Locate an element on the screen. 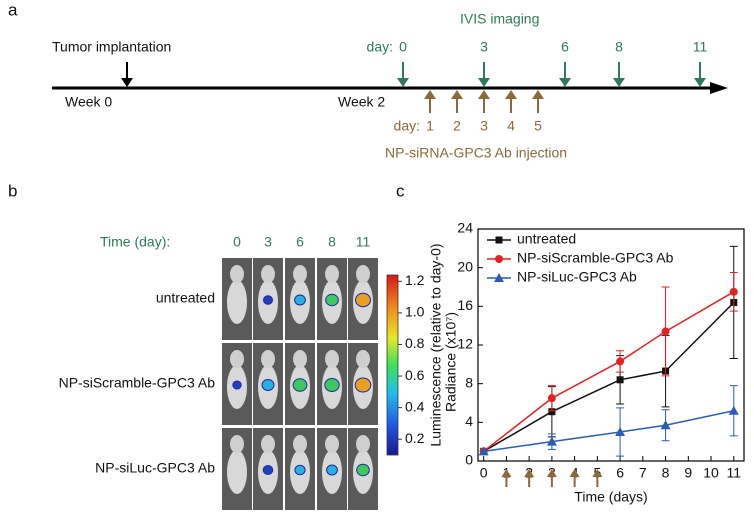 The width and height of the screenshot is (754, 517). time-label: Time (day): is located at coordinates (135, 242).